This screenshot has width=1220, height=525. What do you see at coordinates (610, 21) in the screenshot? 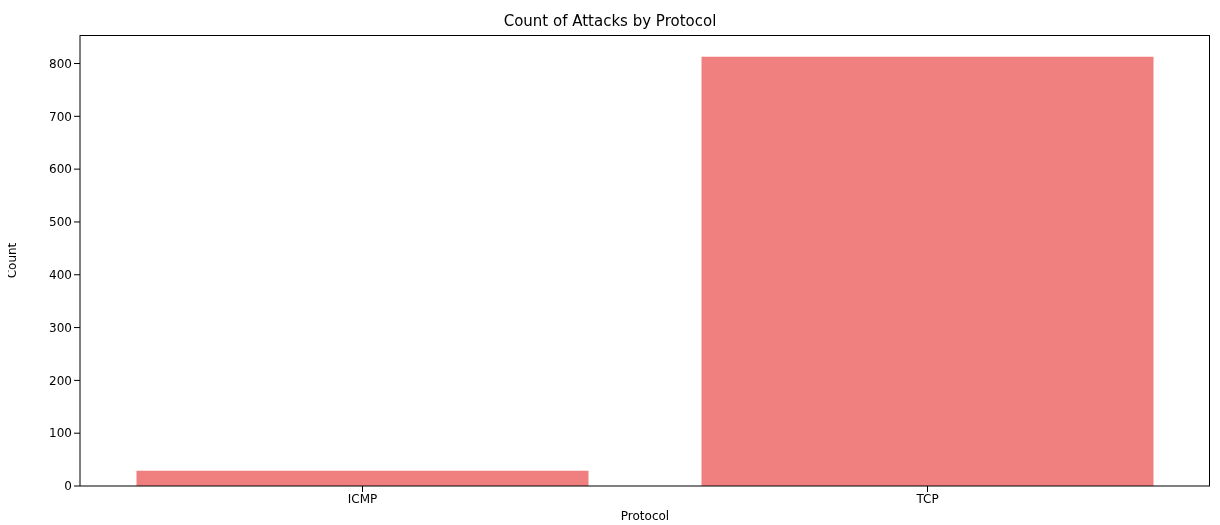
I see `chart-title: Count of Attacks by Protocol` at bounding box center [610, 21].